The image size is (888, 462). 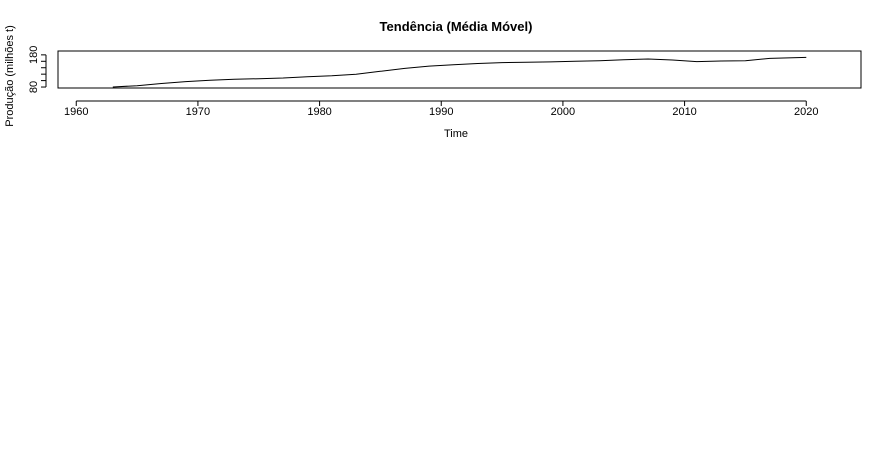 What do you see at coordinates (37, 69) in the screenshot?
I see `y-axis: 80 180` at bounding box center [37, 69].